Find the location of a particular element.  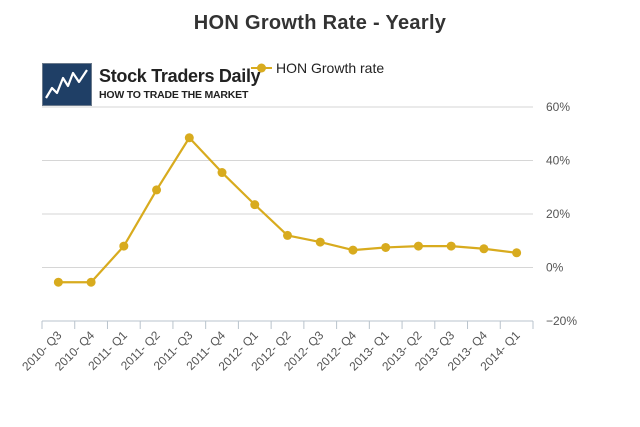

y-axis-tick-labels: −20% 0% 20% 40% 60% is located at coordinates (561, 214).